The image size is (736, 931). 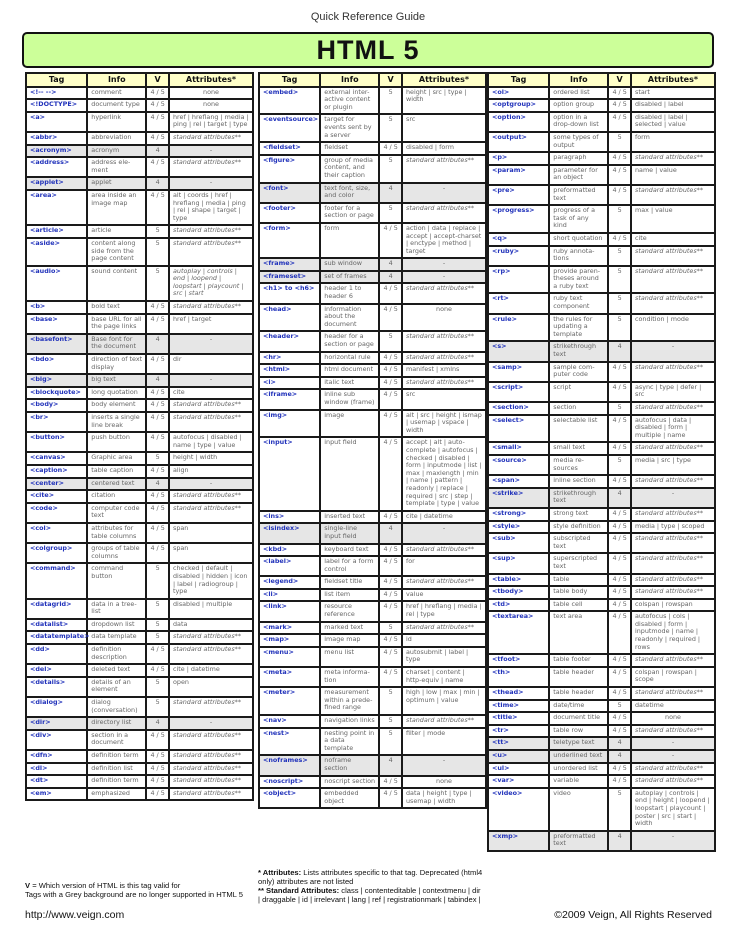 What do you see at coordinates (579, 781) in the screenshot?
I see `cell-info: variable` at bounding box center [579, 781].